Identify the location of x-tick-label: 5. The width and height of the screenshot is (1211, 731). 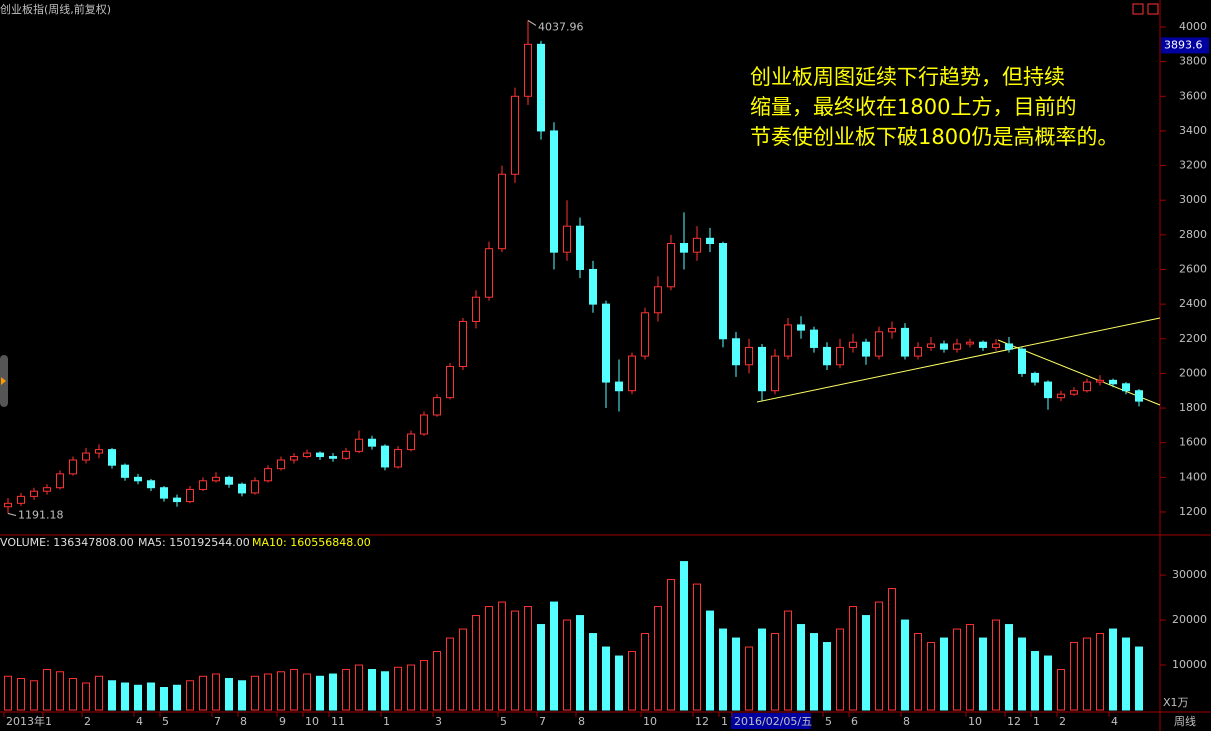
(165, 721).